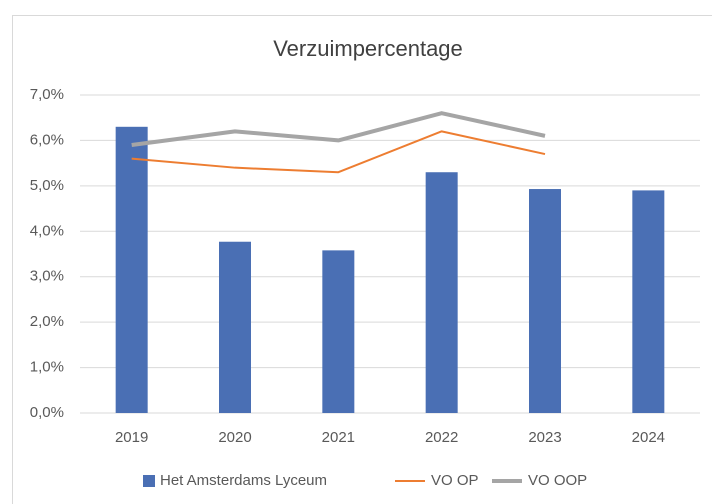  I want to click on legend-swatch, so click(149, 481).